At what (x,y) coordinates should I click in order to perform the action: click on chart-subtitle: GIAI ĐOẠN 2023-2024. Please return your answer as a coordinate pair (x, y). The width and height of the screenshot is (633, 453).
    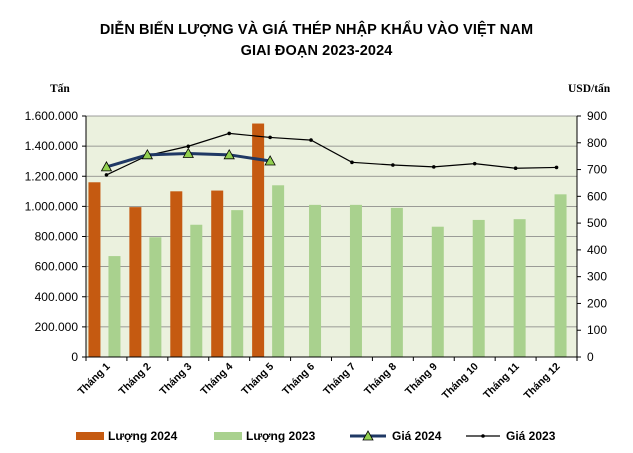
    Looking at the image, I should click on (316, 51).